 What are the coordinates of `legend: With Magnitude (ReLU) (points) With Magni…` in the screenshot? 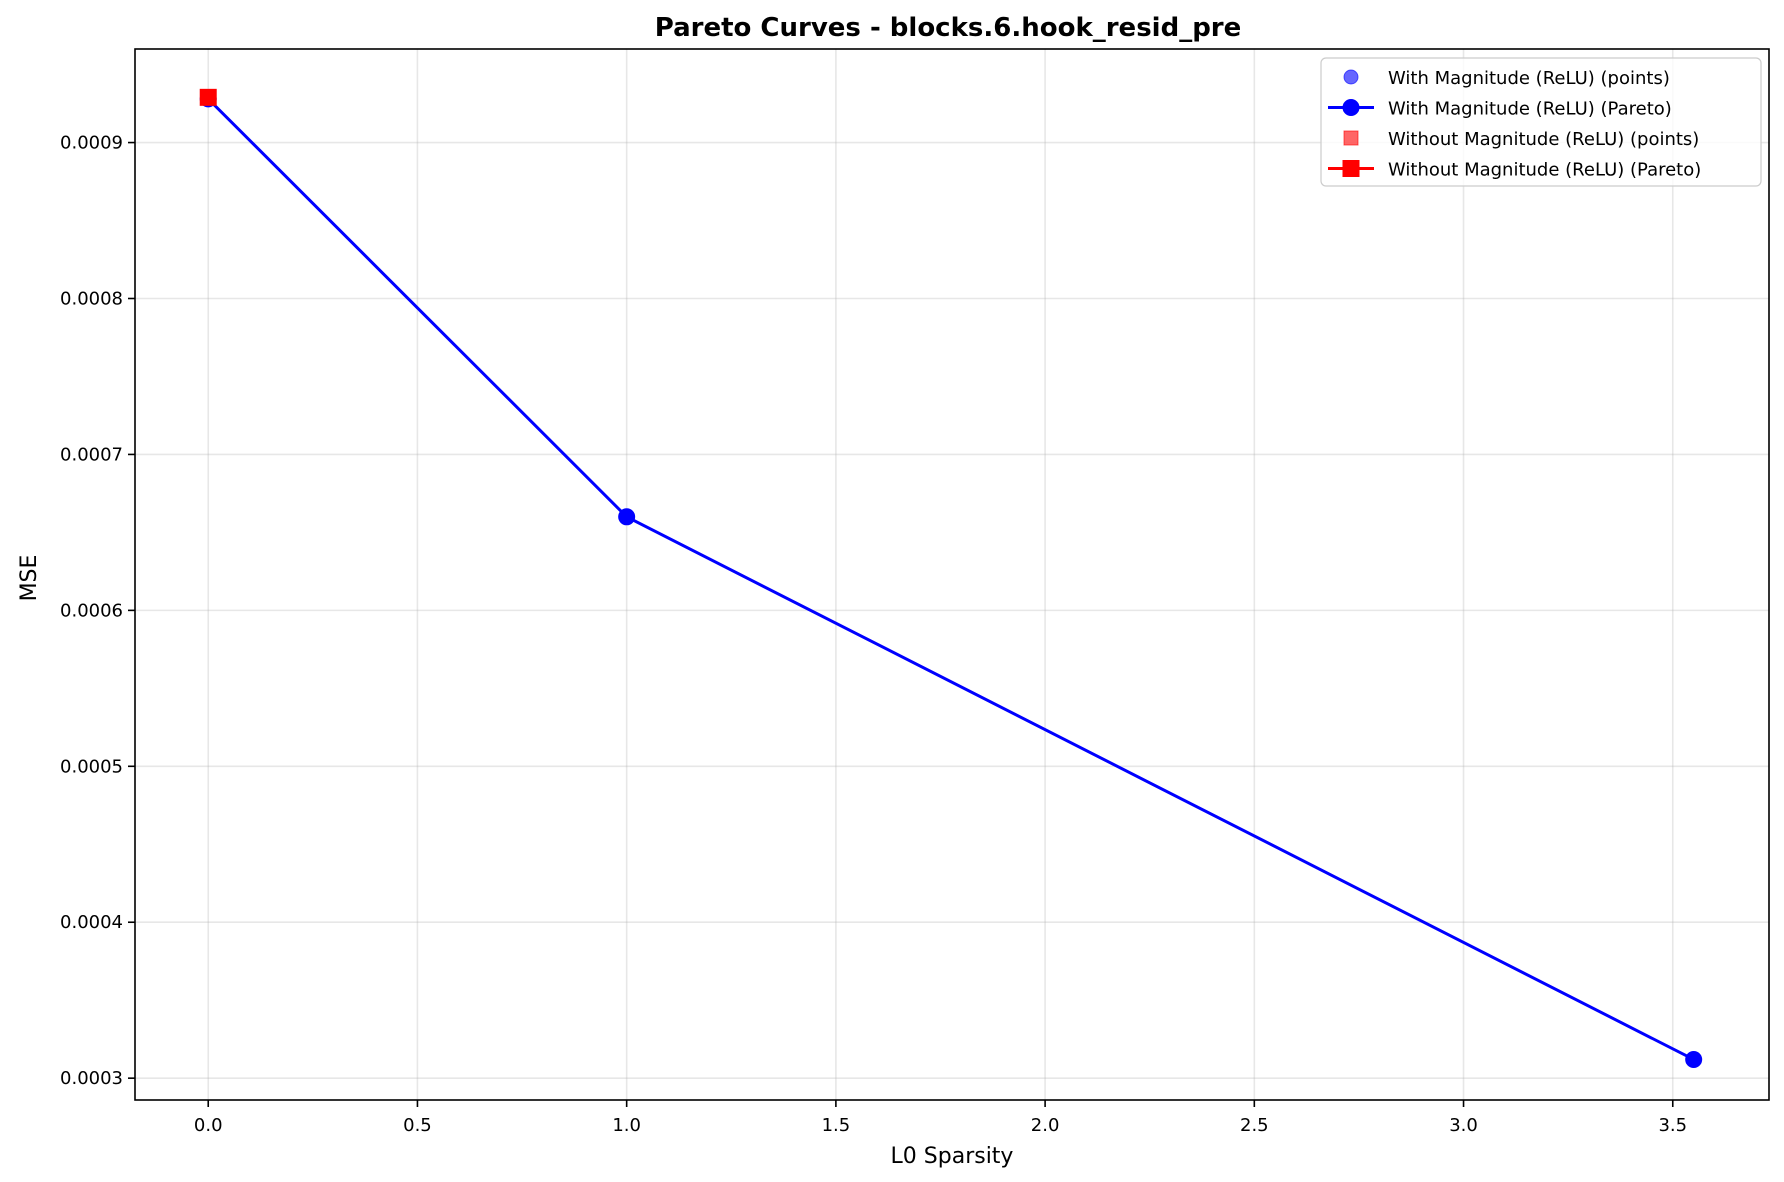 It's located at (1541, 122).